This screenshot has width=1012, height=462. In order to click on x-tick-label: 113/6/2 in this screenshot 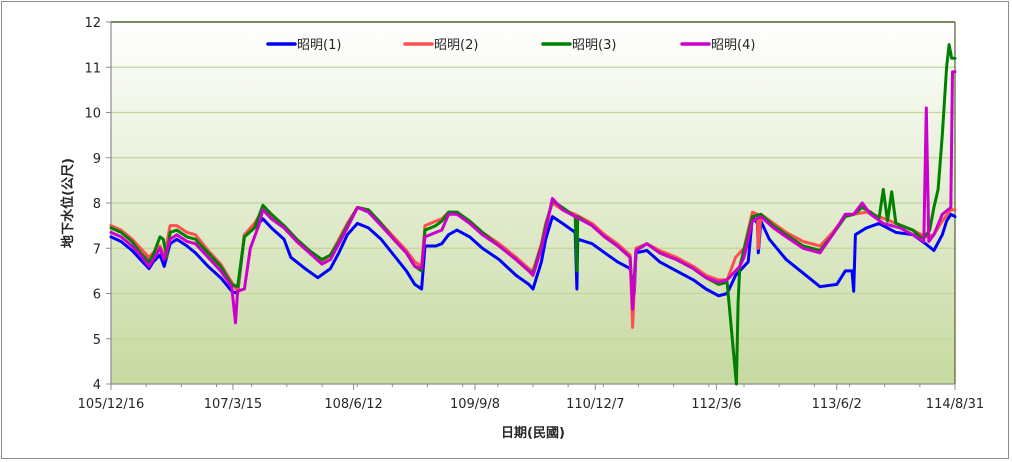, I will do `click(837, 404)`.